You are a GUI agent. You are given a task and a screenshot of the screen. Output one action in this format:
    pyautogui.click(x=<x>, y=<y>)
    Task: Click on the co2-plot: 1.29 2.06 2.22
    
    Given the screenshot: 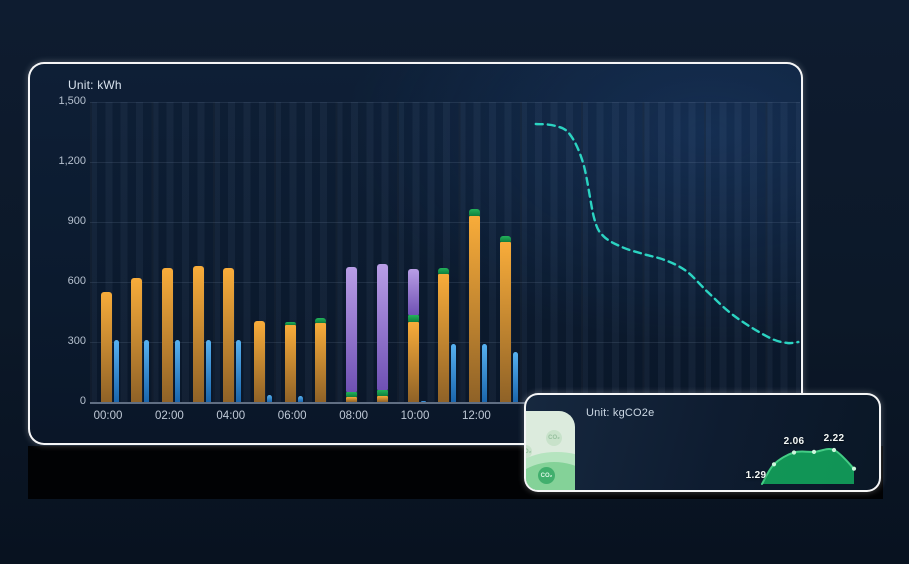 What is the action you would take?
    pyautogui.click(x=702, y=442)
    